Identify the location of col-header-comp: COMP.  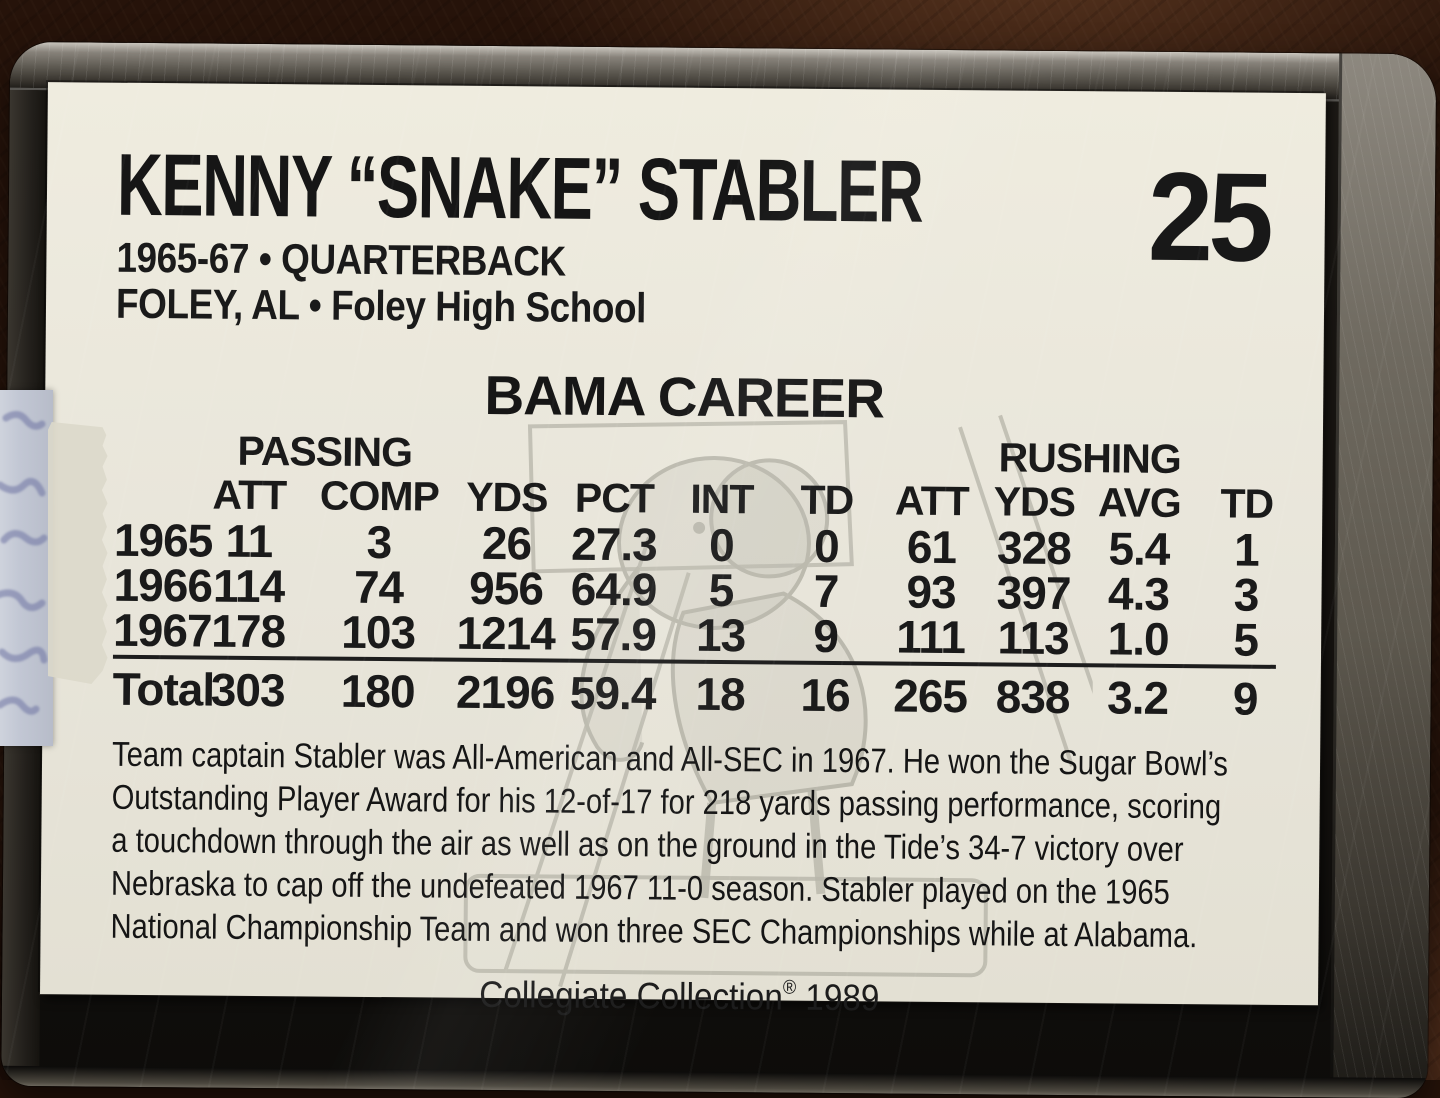
(379, 496).